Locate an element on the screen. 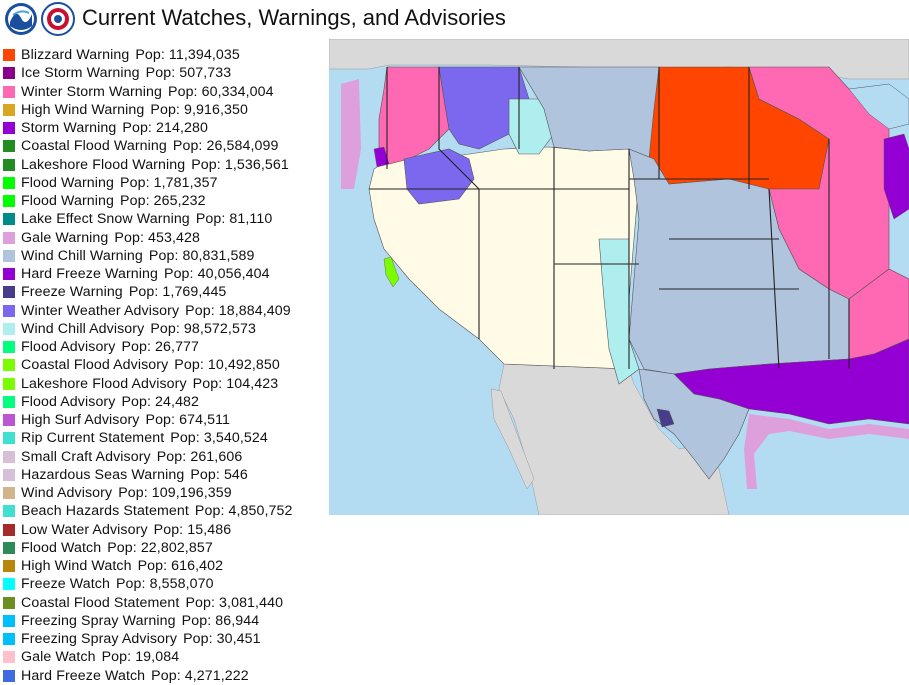  legend-pop-value: 24,482 is located at coordinates (177, 401).